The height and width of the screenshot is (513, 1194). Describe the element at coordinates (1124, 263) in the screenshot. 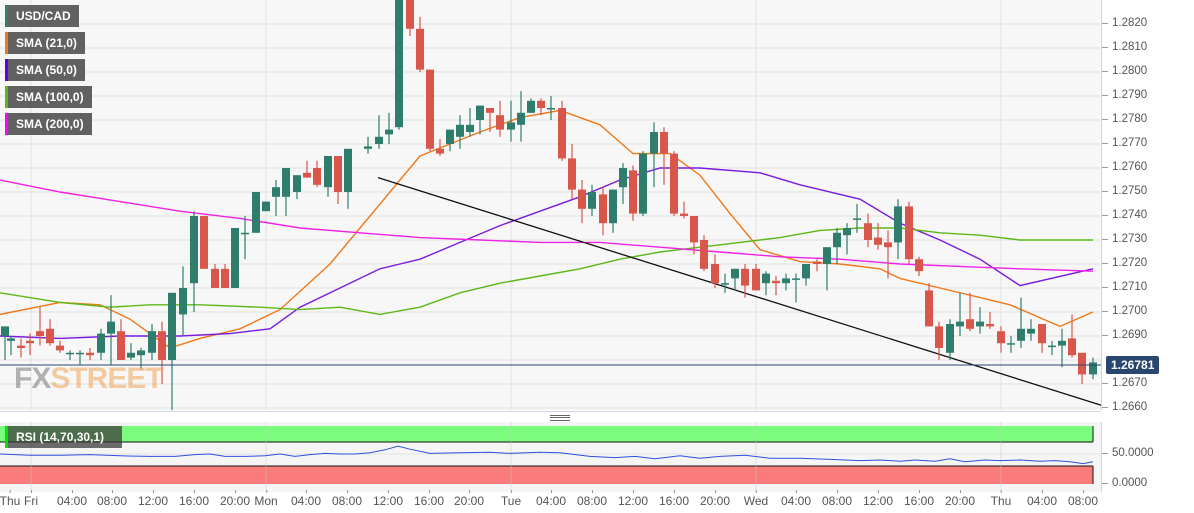

I see `price-tick-label: 1.2720` at that location.